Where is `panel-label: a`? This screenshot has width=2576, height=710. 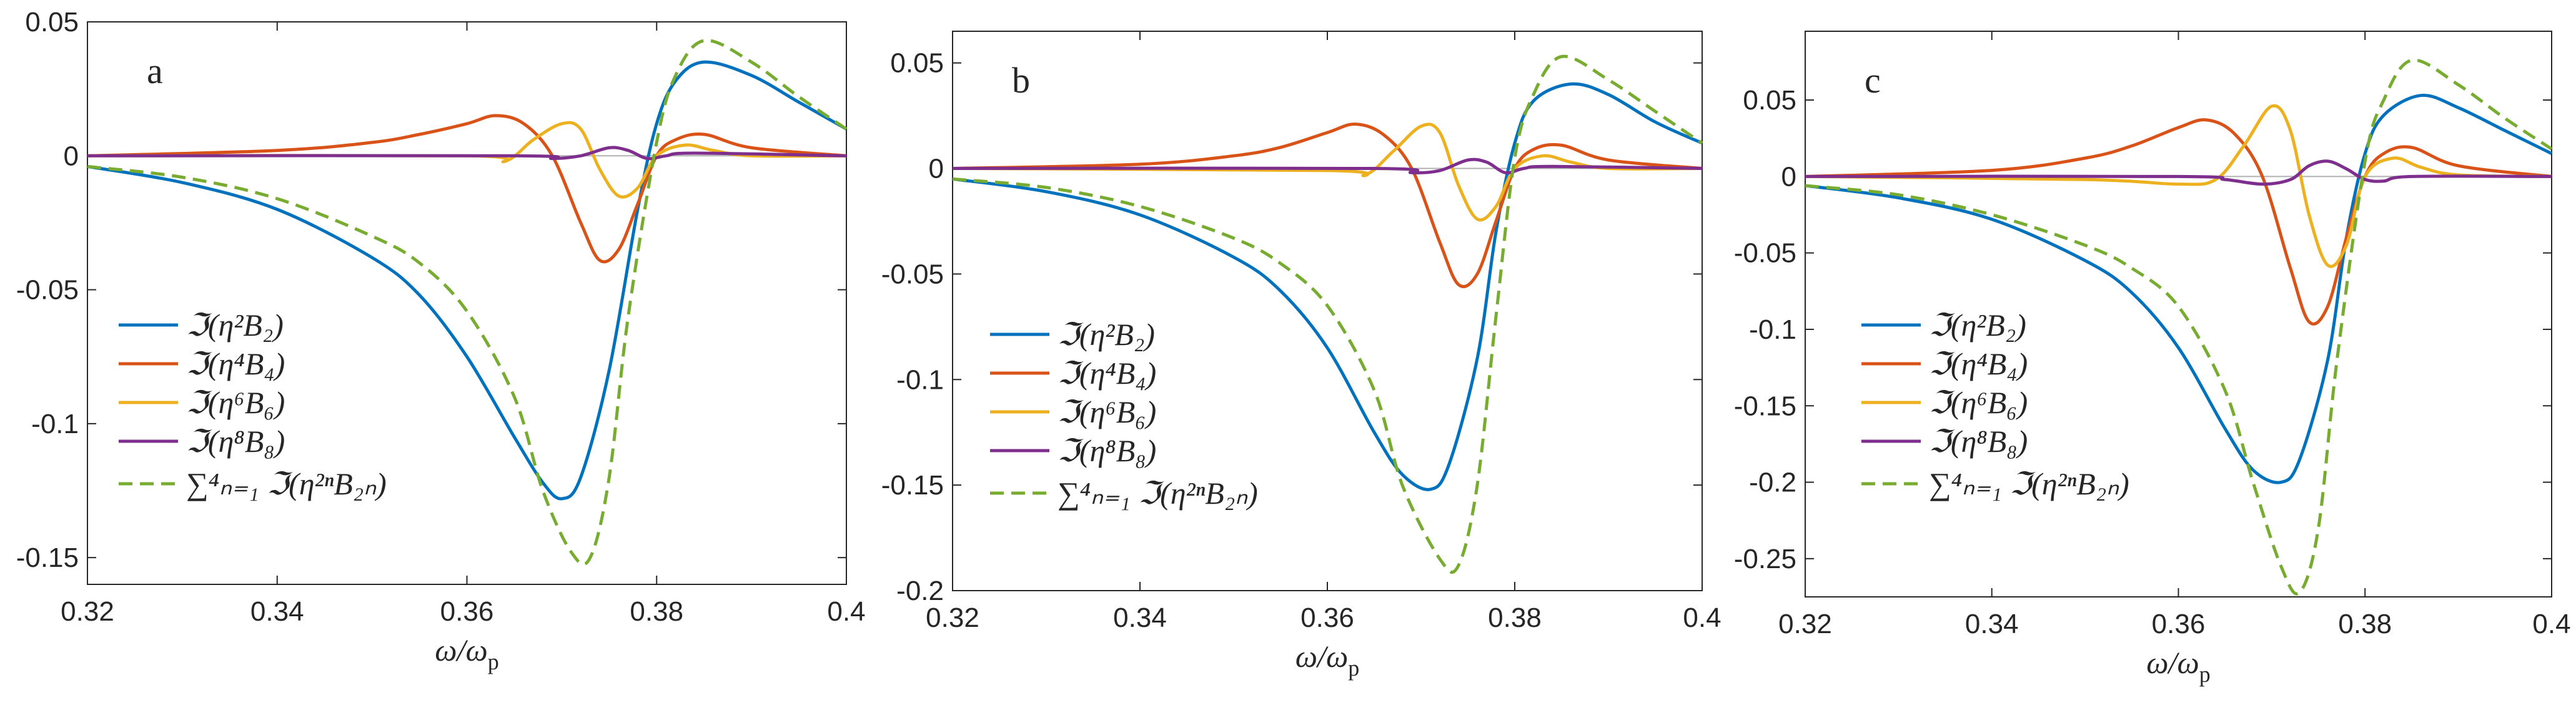
panel-label: a is located at coordinates (155, 71).